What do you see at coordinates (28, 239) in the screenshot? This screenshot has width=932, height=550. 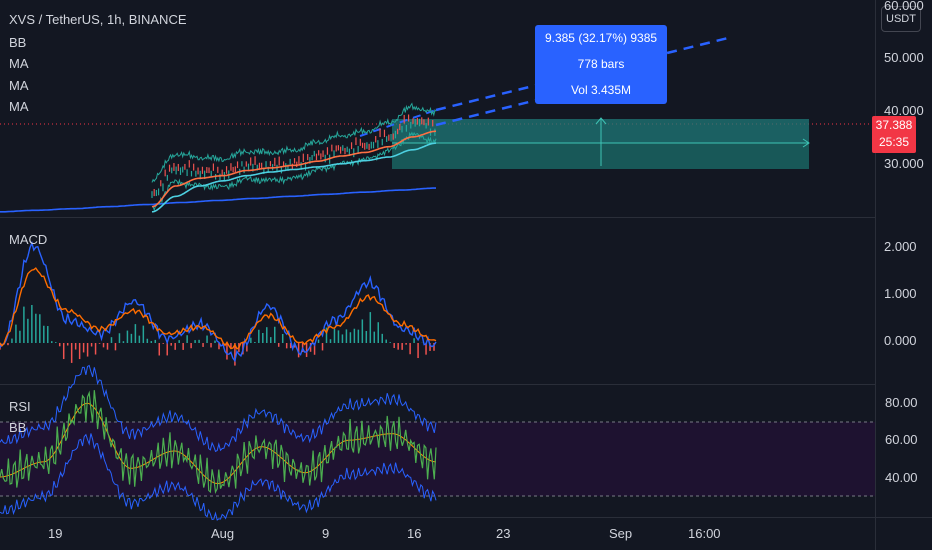 I see `macd-pane-label: MACD` at bounding box center [28, 239].